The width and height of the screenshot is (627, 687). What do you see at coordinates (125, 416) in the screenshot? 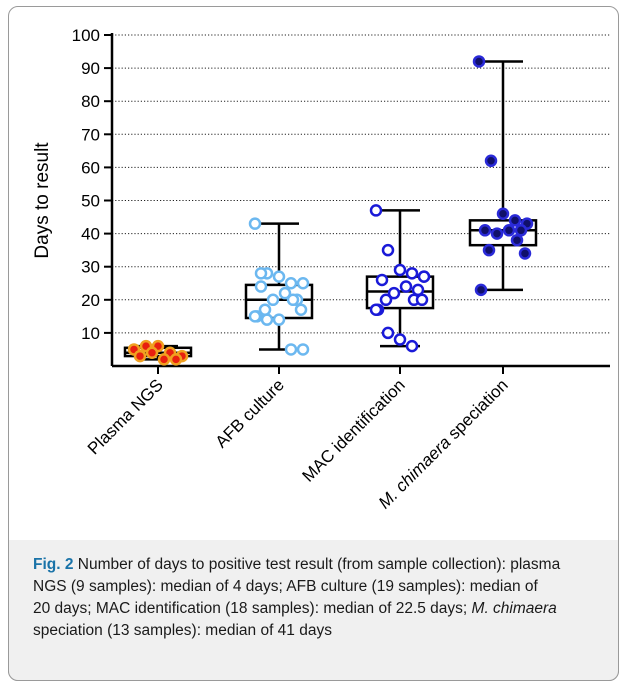
I see `x-tick-label: Plasma NGS` at bounding box center [125, 416].